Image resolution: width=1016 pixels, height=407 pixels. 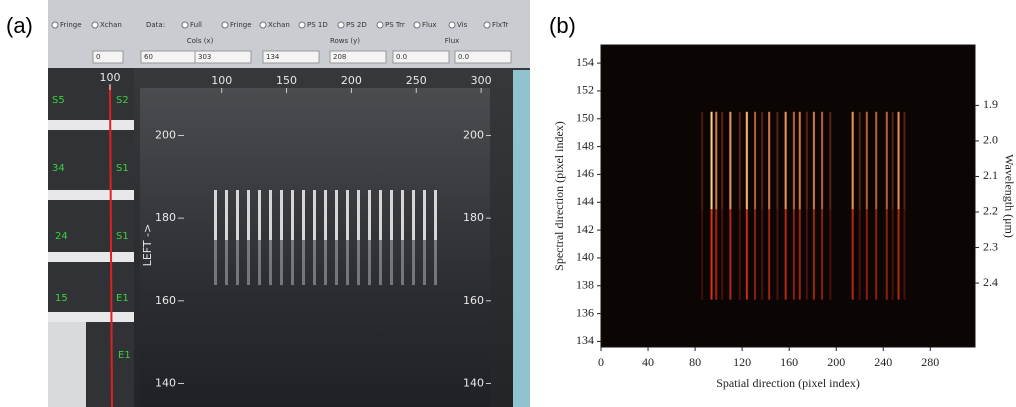 What do you see at coordinates (19, 25) in the screenshot?
I see `panel-label: (a)` at bounding box center [19, 25].